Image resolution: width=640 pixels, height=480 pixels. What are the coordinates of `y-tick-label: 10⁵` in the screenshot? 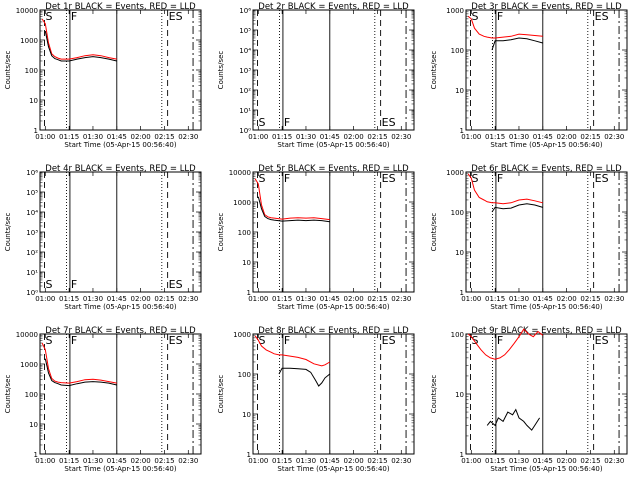 It's located at (32, 193).